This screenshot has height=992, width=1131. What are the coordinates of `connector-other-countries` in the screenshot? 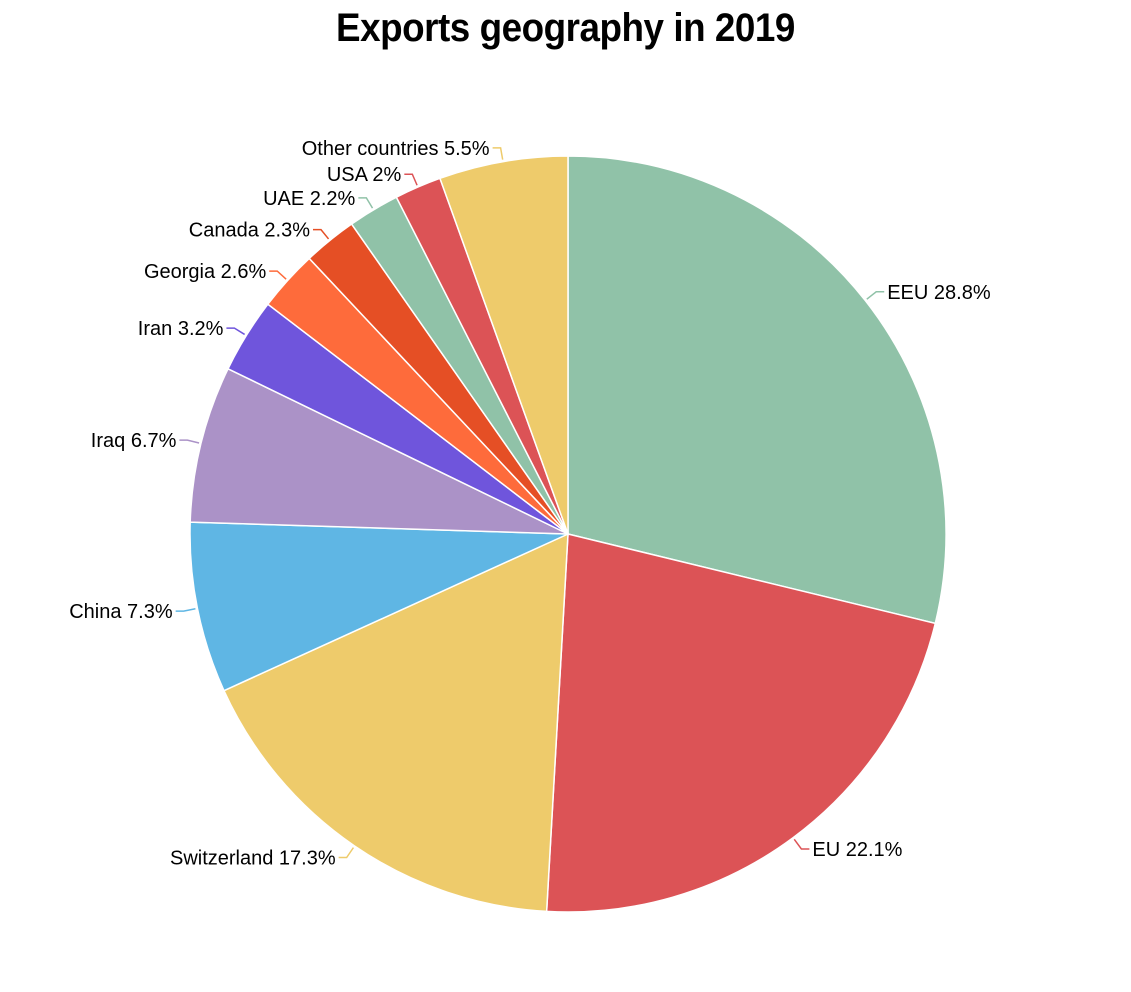 It's located at (498, 153).